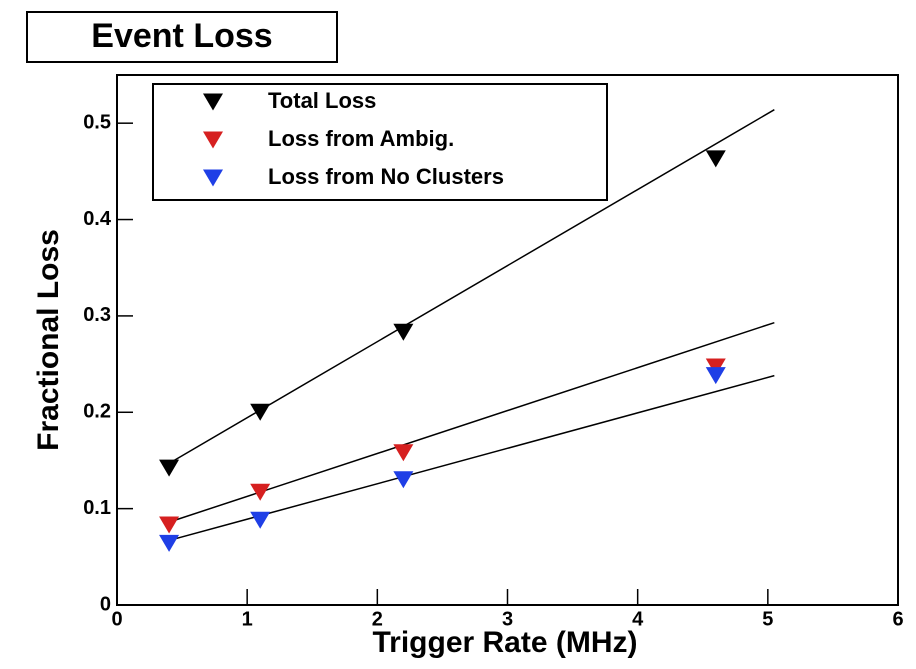 This screenshot has height=669, width=916. What do you see at coordinates (767, 619) in the screenshot?
I see `x-tick-label: 5` at bounding box center [767, 619].